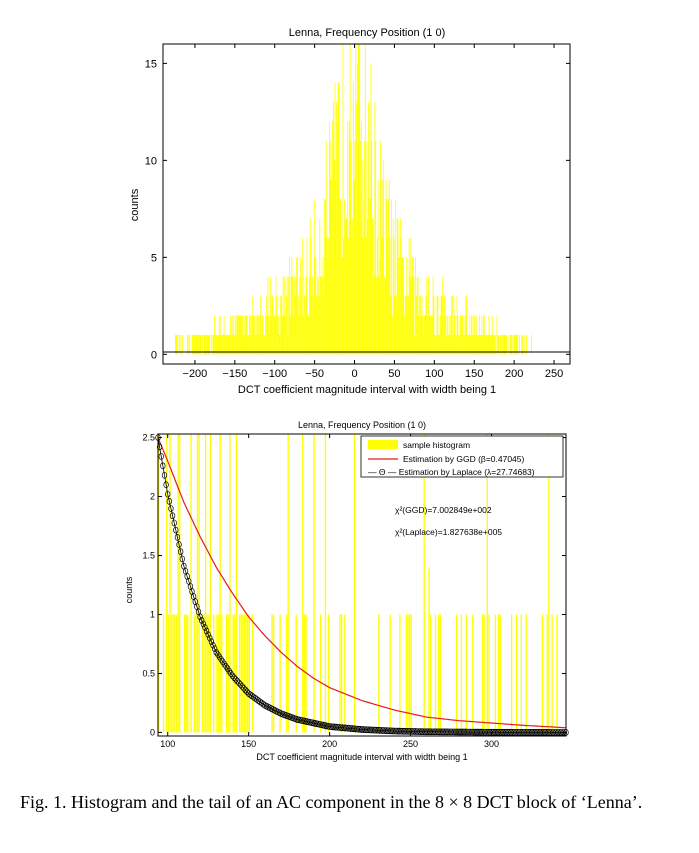 The width and height of the screenshot is (699, 853). Describe the element at coordinates (367, 33) in the screenshot. I see `chart1-title: Lenna, Frequency Position (1 0)` at that location.